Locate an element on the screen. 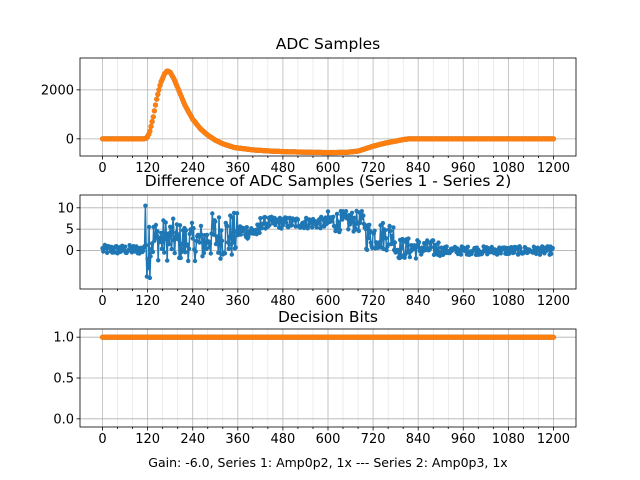  y-axis-ticks: 0 2000 is located at coordinates (60, 115).